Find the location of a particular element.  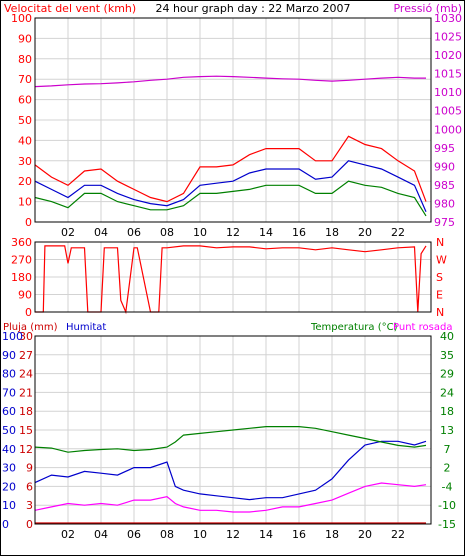

wind-speed-tick-70: 70 is located at coordinates (25, 79).